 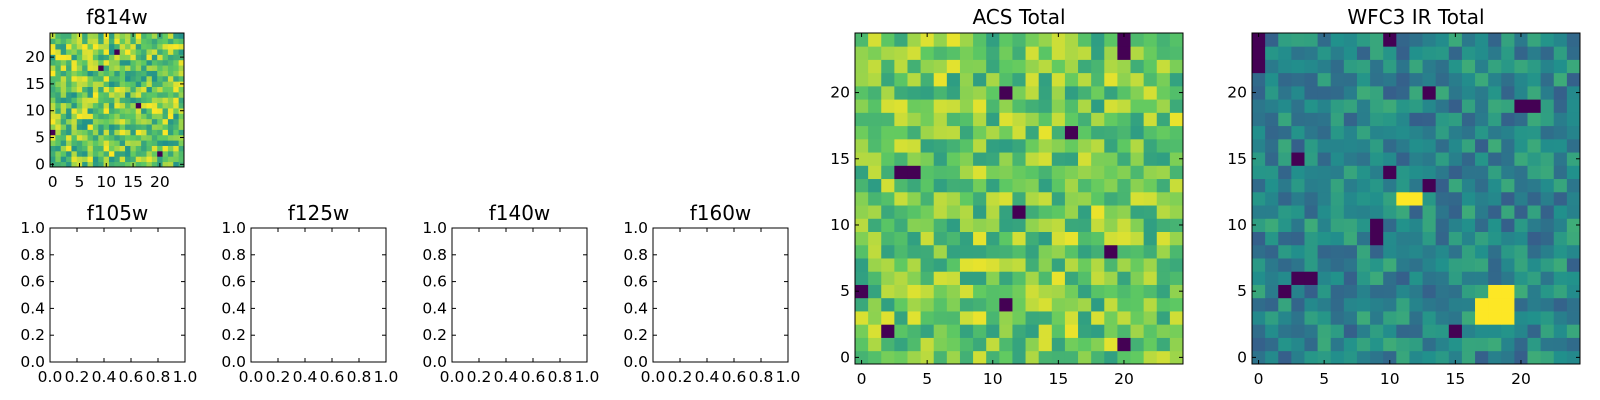 What do you see at coordinates (434, 282) in the screenshot?
I see `y-tick-label: 0.6` at bounding box center [434, 282].